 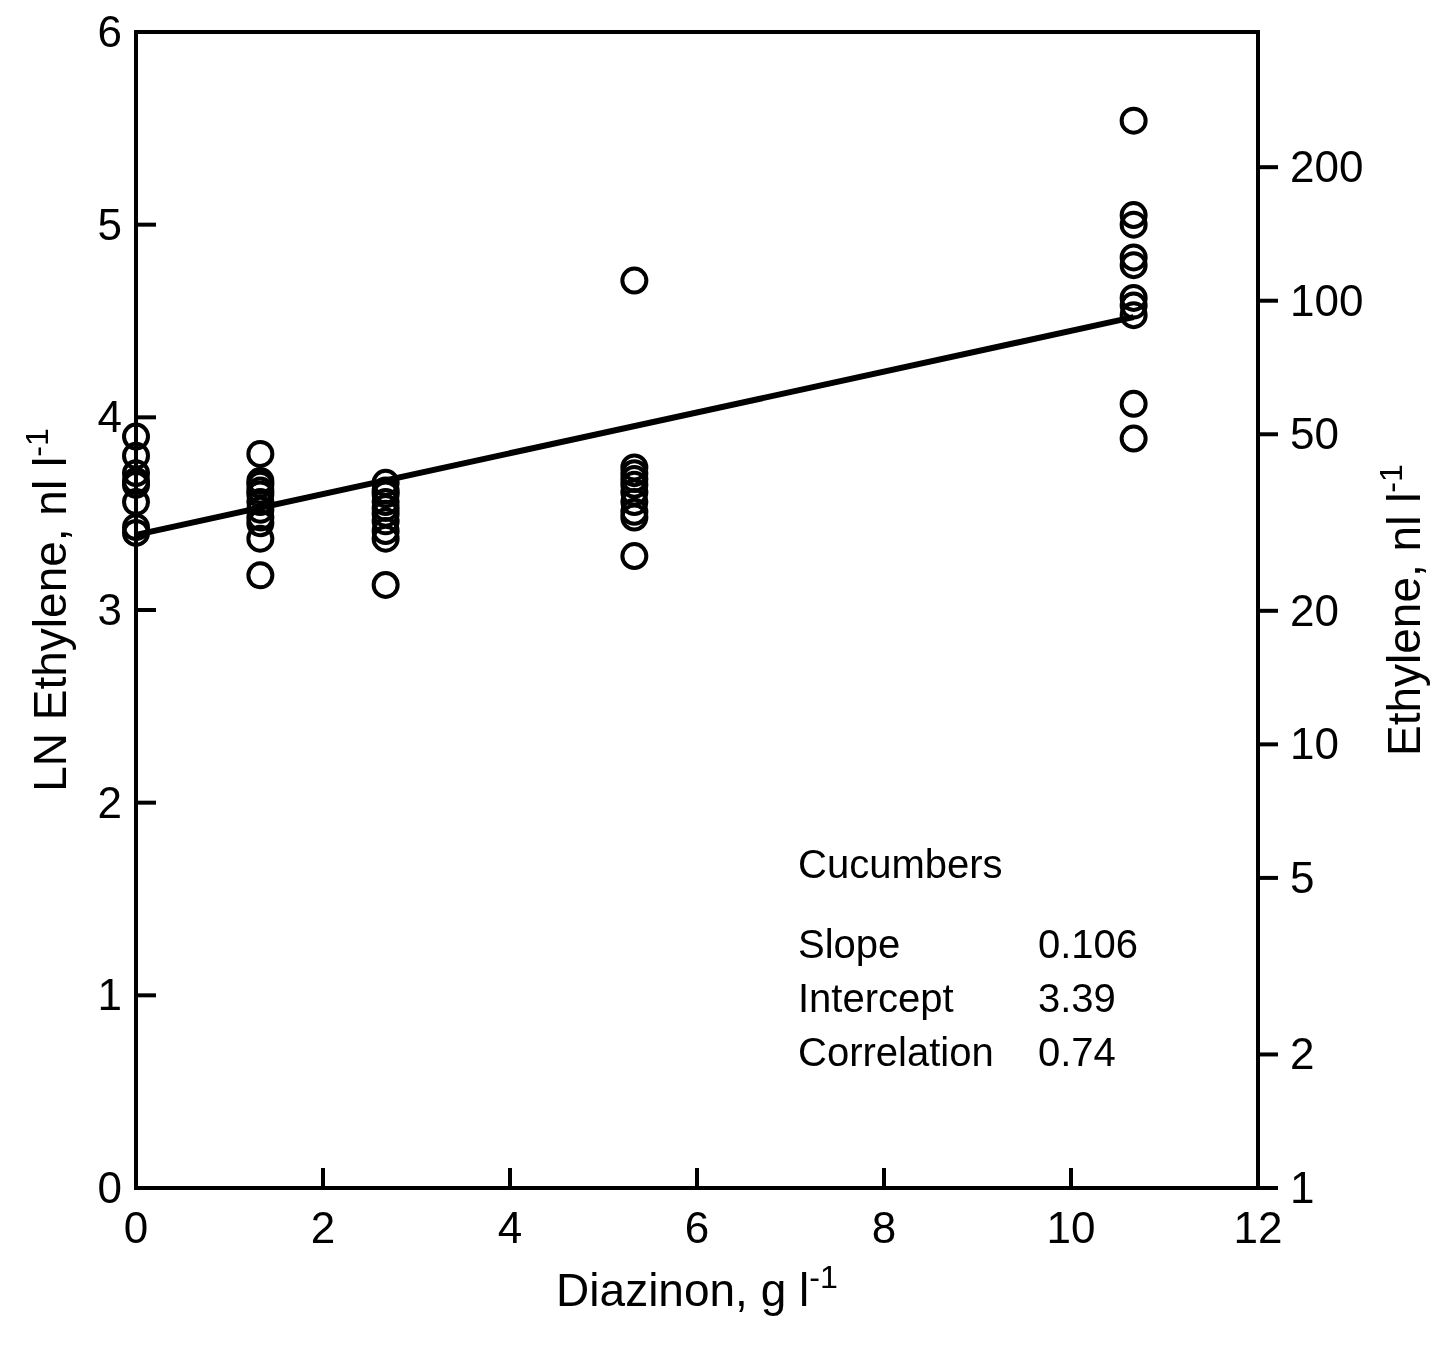 What do you see at coordinates (1314, 744) in the screenshot?
I see `y2-tick-label: 10` at bounding box center [1314, 744].